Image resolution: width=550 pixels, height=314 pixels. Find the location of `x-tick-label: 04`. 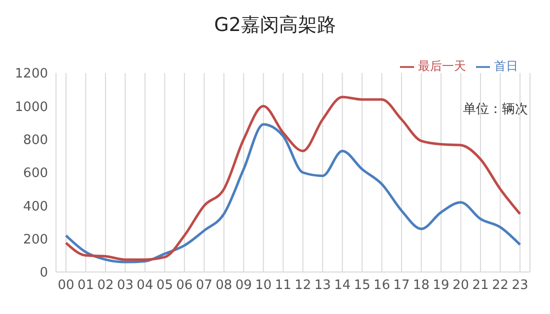

x-tick-label: 04 is located at coordinates (145, 286).